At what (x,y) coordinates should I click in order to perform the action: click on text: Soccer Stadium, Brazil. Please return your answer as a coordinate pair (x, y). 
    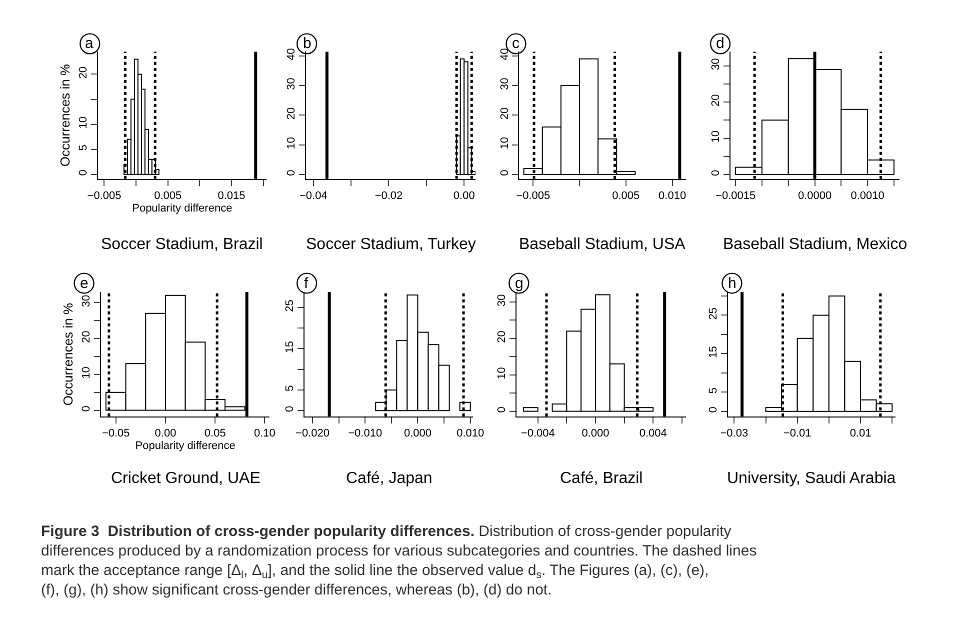
    Looking at the image, I should click on (182, 244).